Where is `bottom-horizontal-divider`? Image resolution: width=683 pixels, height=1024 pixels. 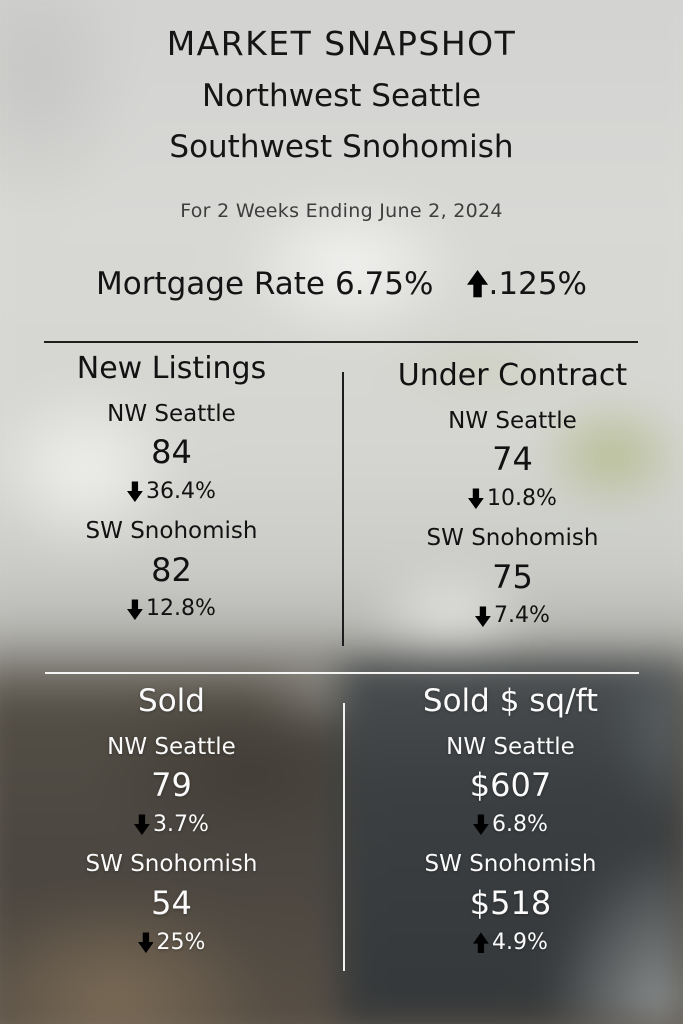
bottom-horizontal-divider is located at coordinates (342, 673).